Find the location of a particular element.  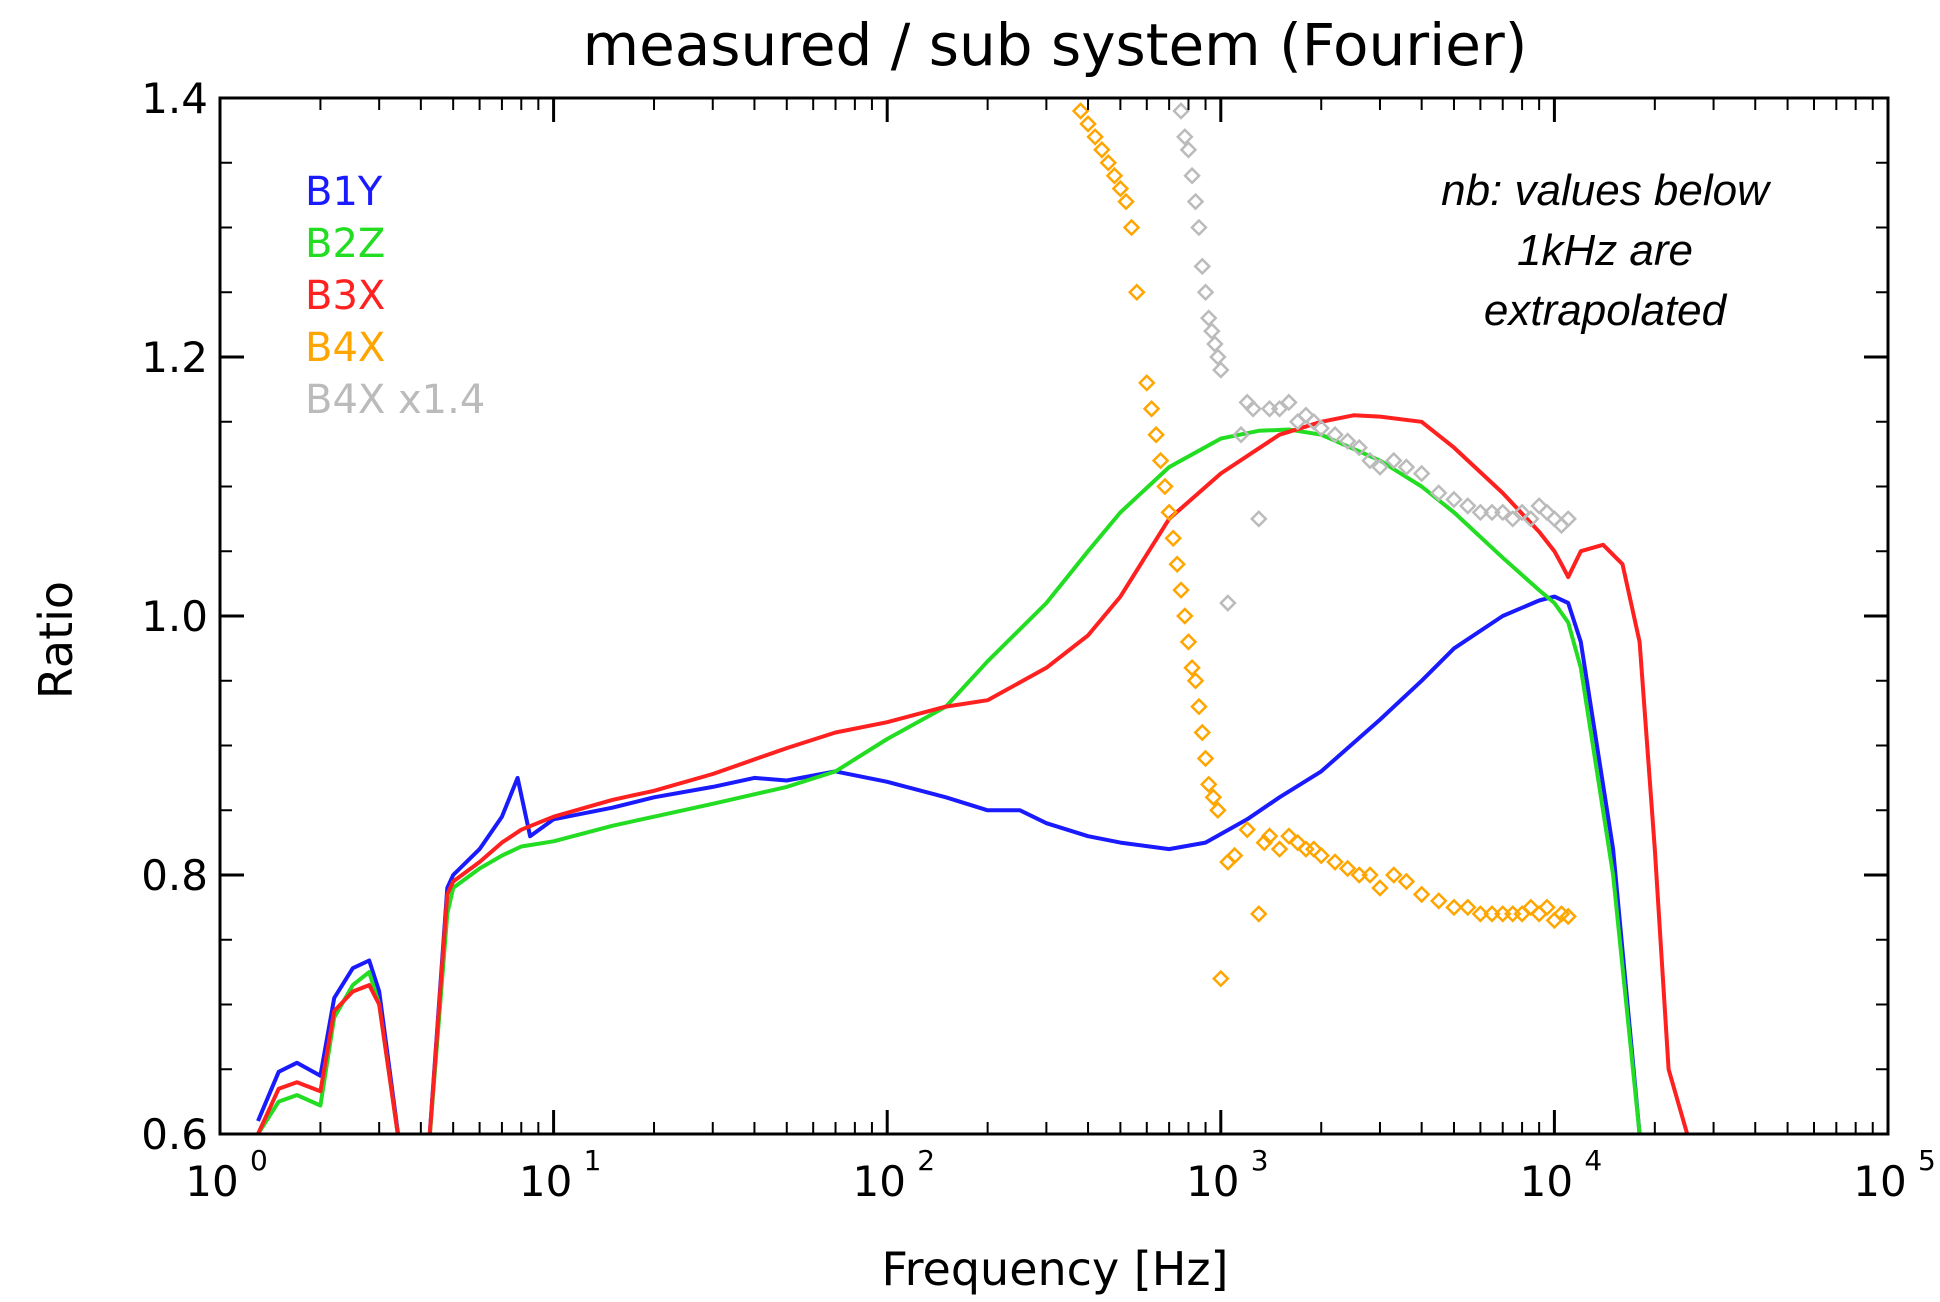

x-tick-label: 10 4 is located at coordinates (1561, 1175).